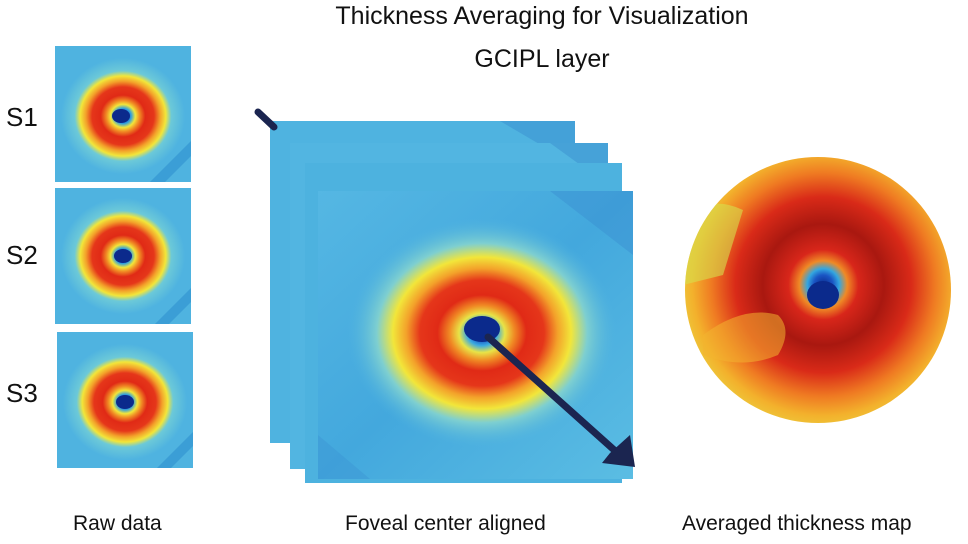  What do you see at coordinates (22, 393) in the screenshot?
I see `subject-label-s3: S3` at bounding box center [22, 393].